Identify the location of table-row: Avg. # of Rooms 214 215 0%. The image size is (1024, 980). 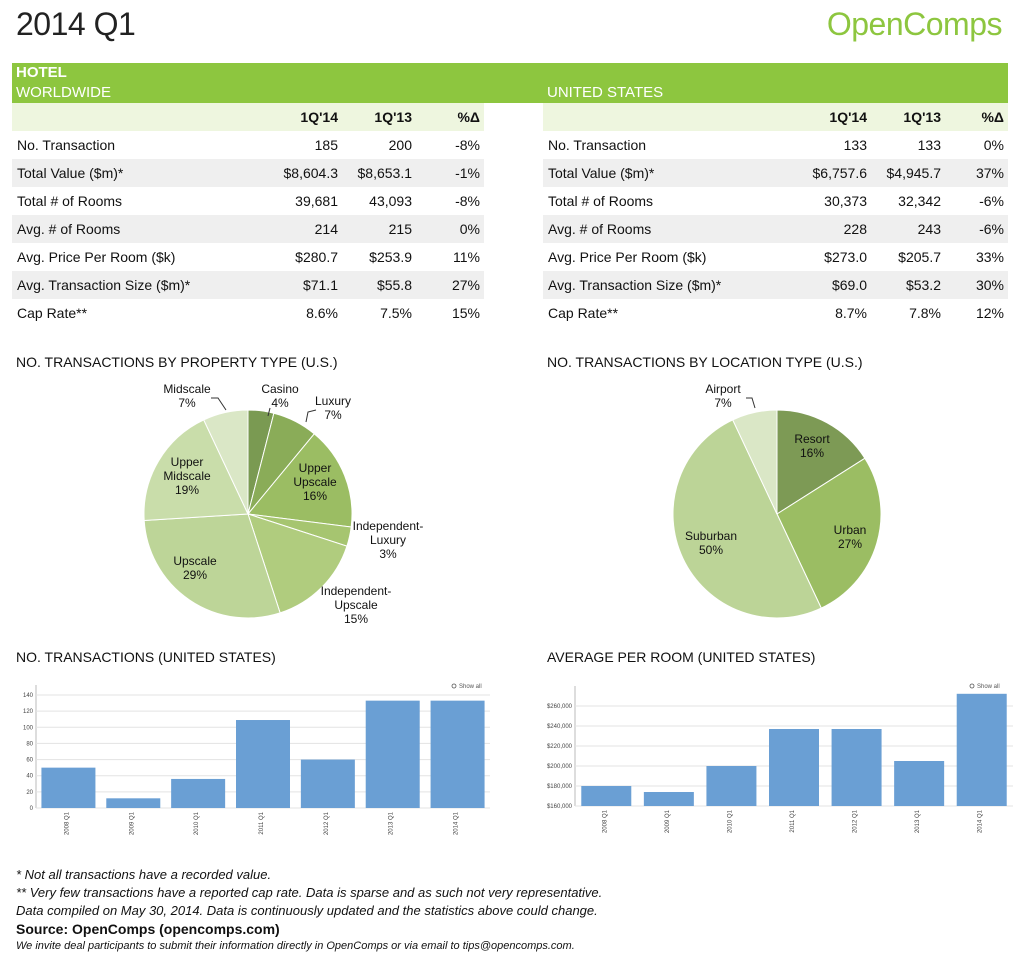
(248, 229).